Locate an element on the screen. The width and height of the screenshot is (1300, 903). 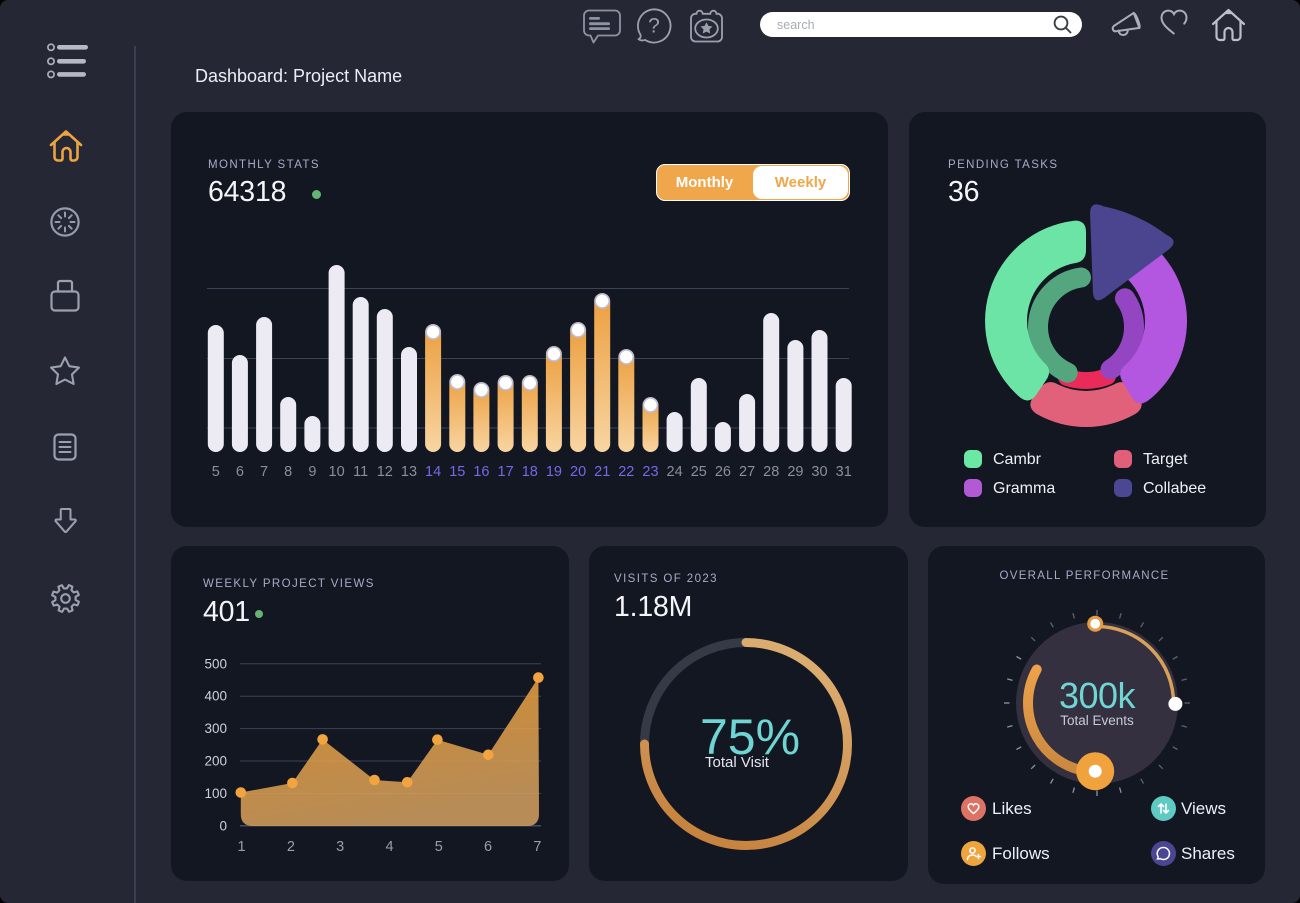
svg-text: 19 is located at coordinates (554, 472).